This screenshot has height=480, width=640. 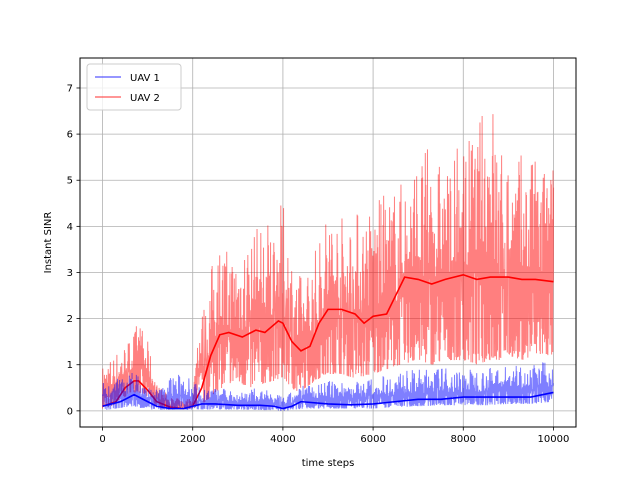 I want to click on x-axis: 0 2000 4000 6000 8000 10000, so click(x=334, y=436).